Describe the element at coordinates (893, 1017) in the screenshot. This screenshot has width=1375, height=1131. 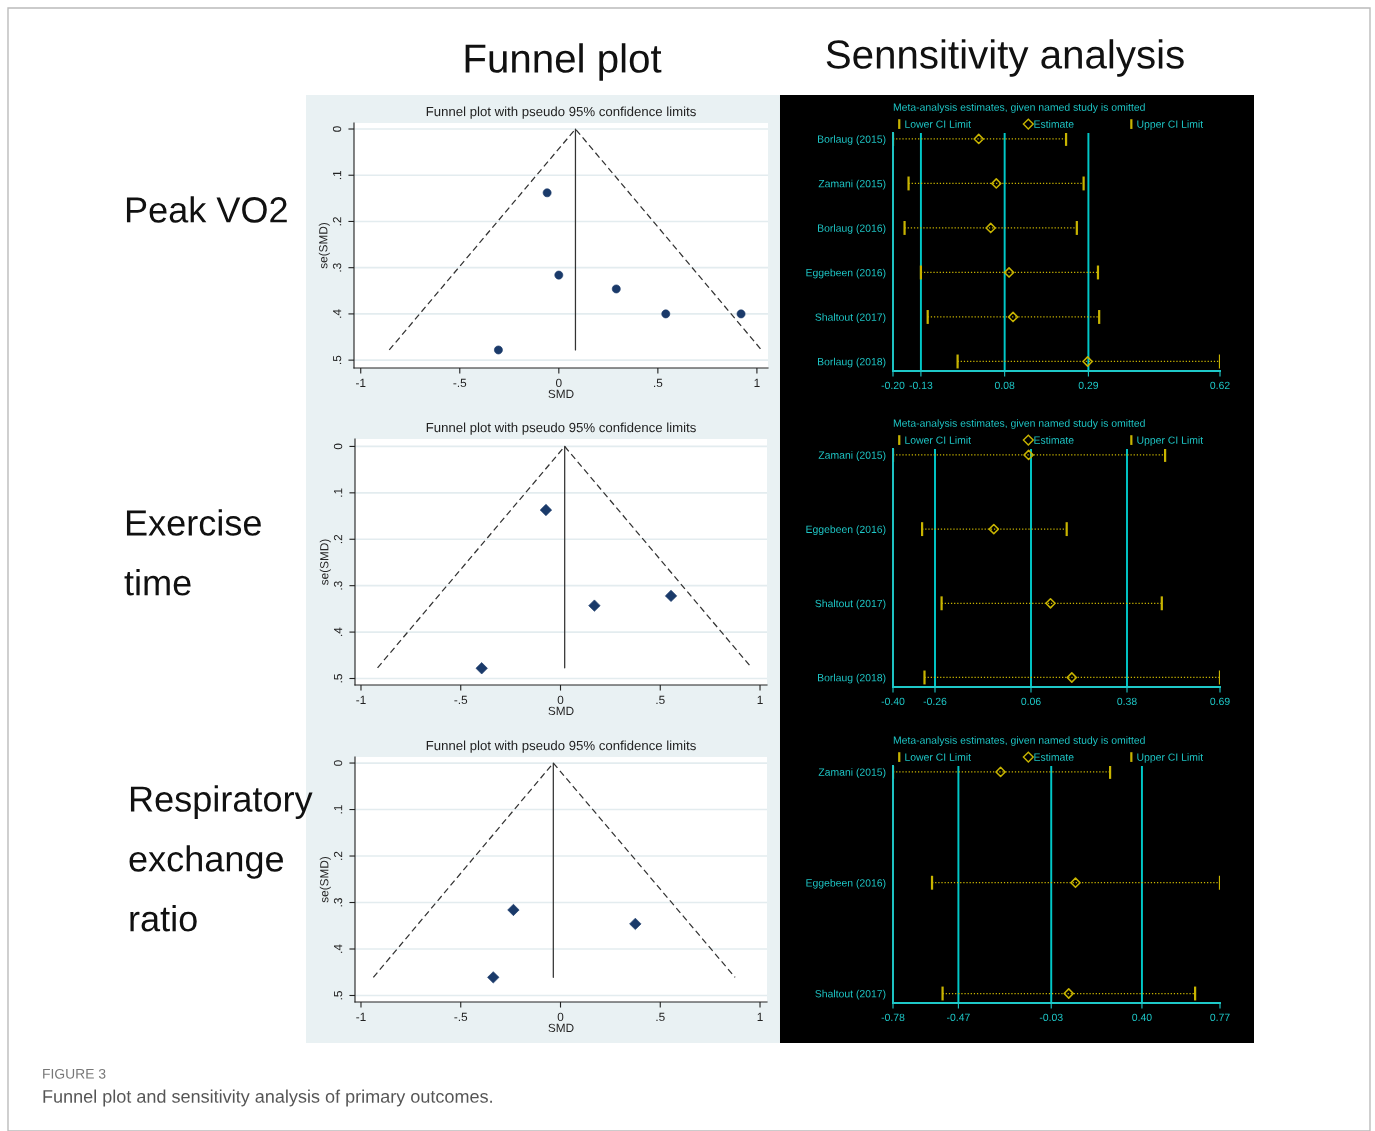
I see `x-tick-label: -0.78` at that location.